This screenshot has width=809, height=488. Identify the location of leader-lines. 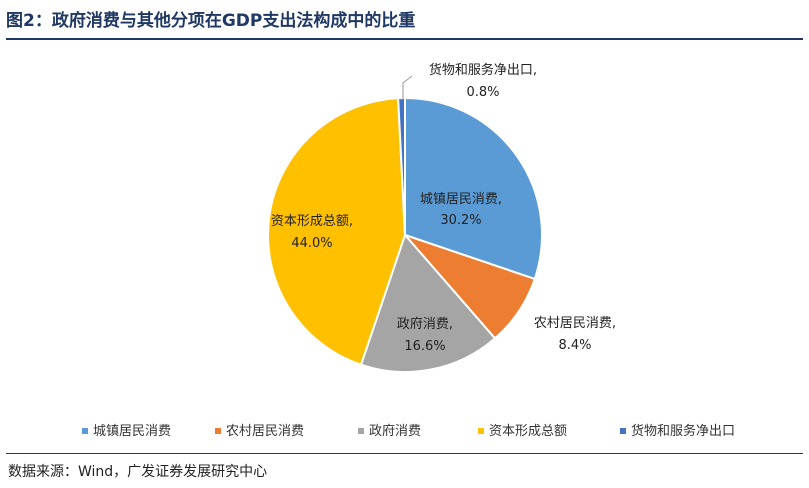
(407, 87).